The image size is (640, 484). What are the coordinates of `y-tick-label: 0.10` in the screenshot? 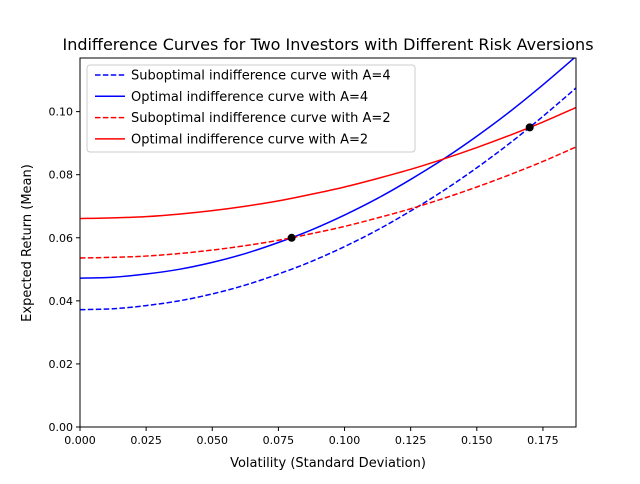 It's located at (61, 112).